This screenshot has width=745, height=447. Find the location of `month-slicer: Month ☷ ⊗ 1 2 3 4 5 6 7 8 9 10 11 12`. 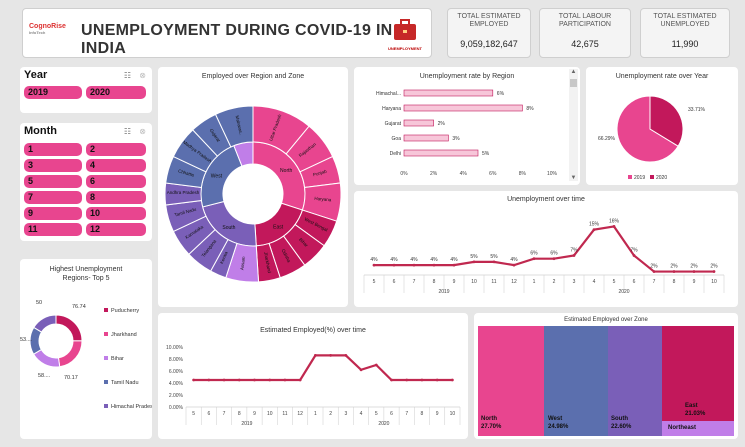

month-slicer: Month ☷ ⊗ 1 2 3 4 5 6 7 8 9 10 11 12 is located at coordinates (86, 182).